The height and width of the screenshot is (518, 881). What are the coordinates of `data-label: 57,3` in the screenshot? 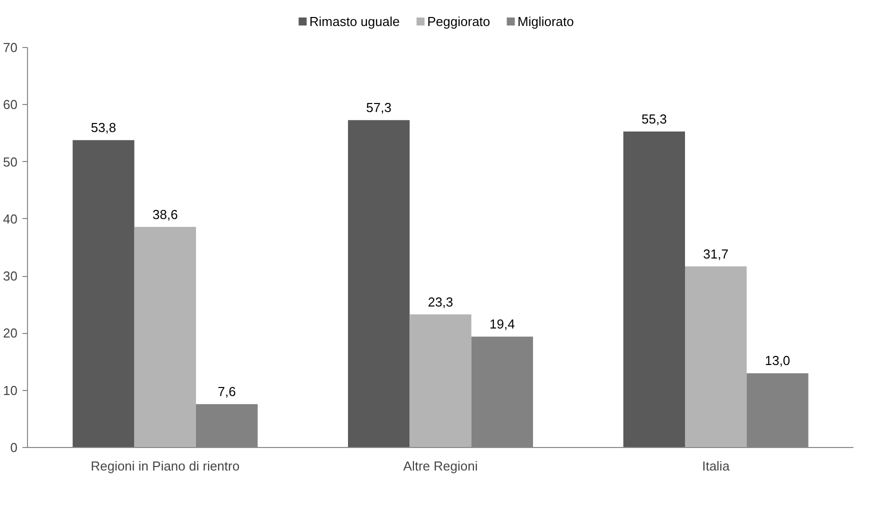 It's located at (379, 108).